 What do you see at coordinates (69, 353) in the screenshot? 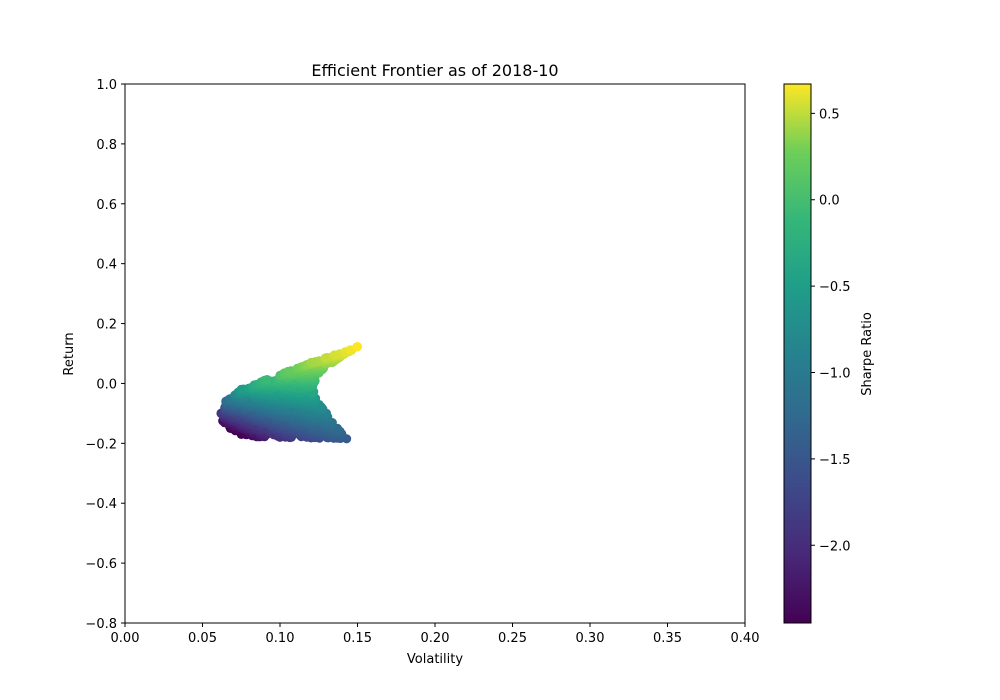
I see `y-axis-label: Return` at bounding box center [69, 353].